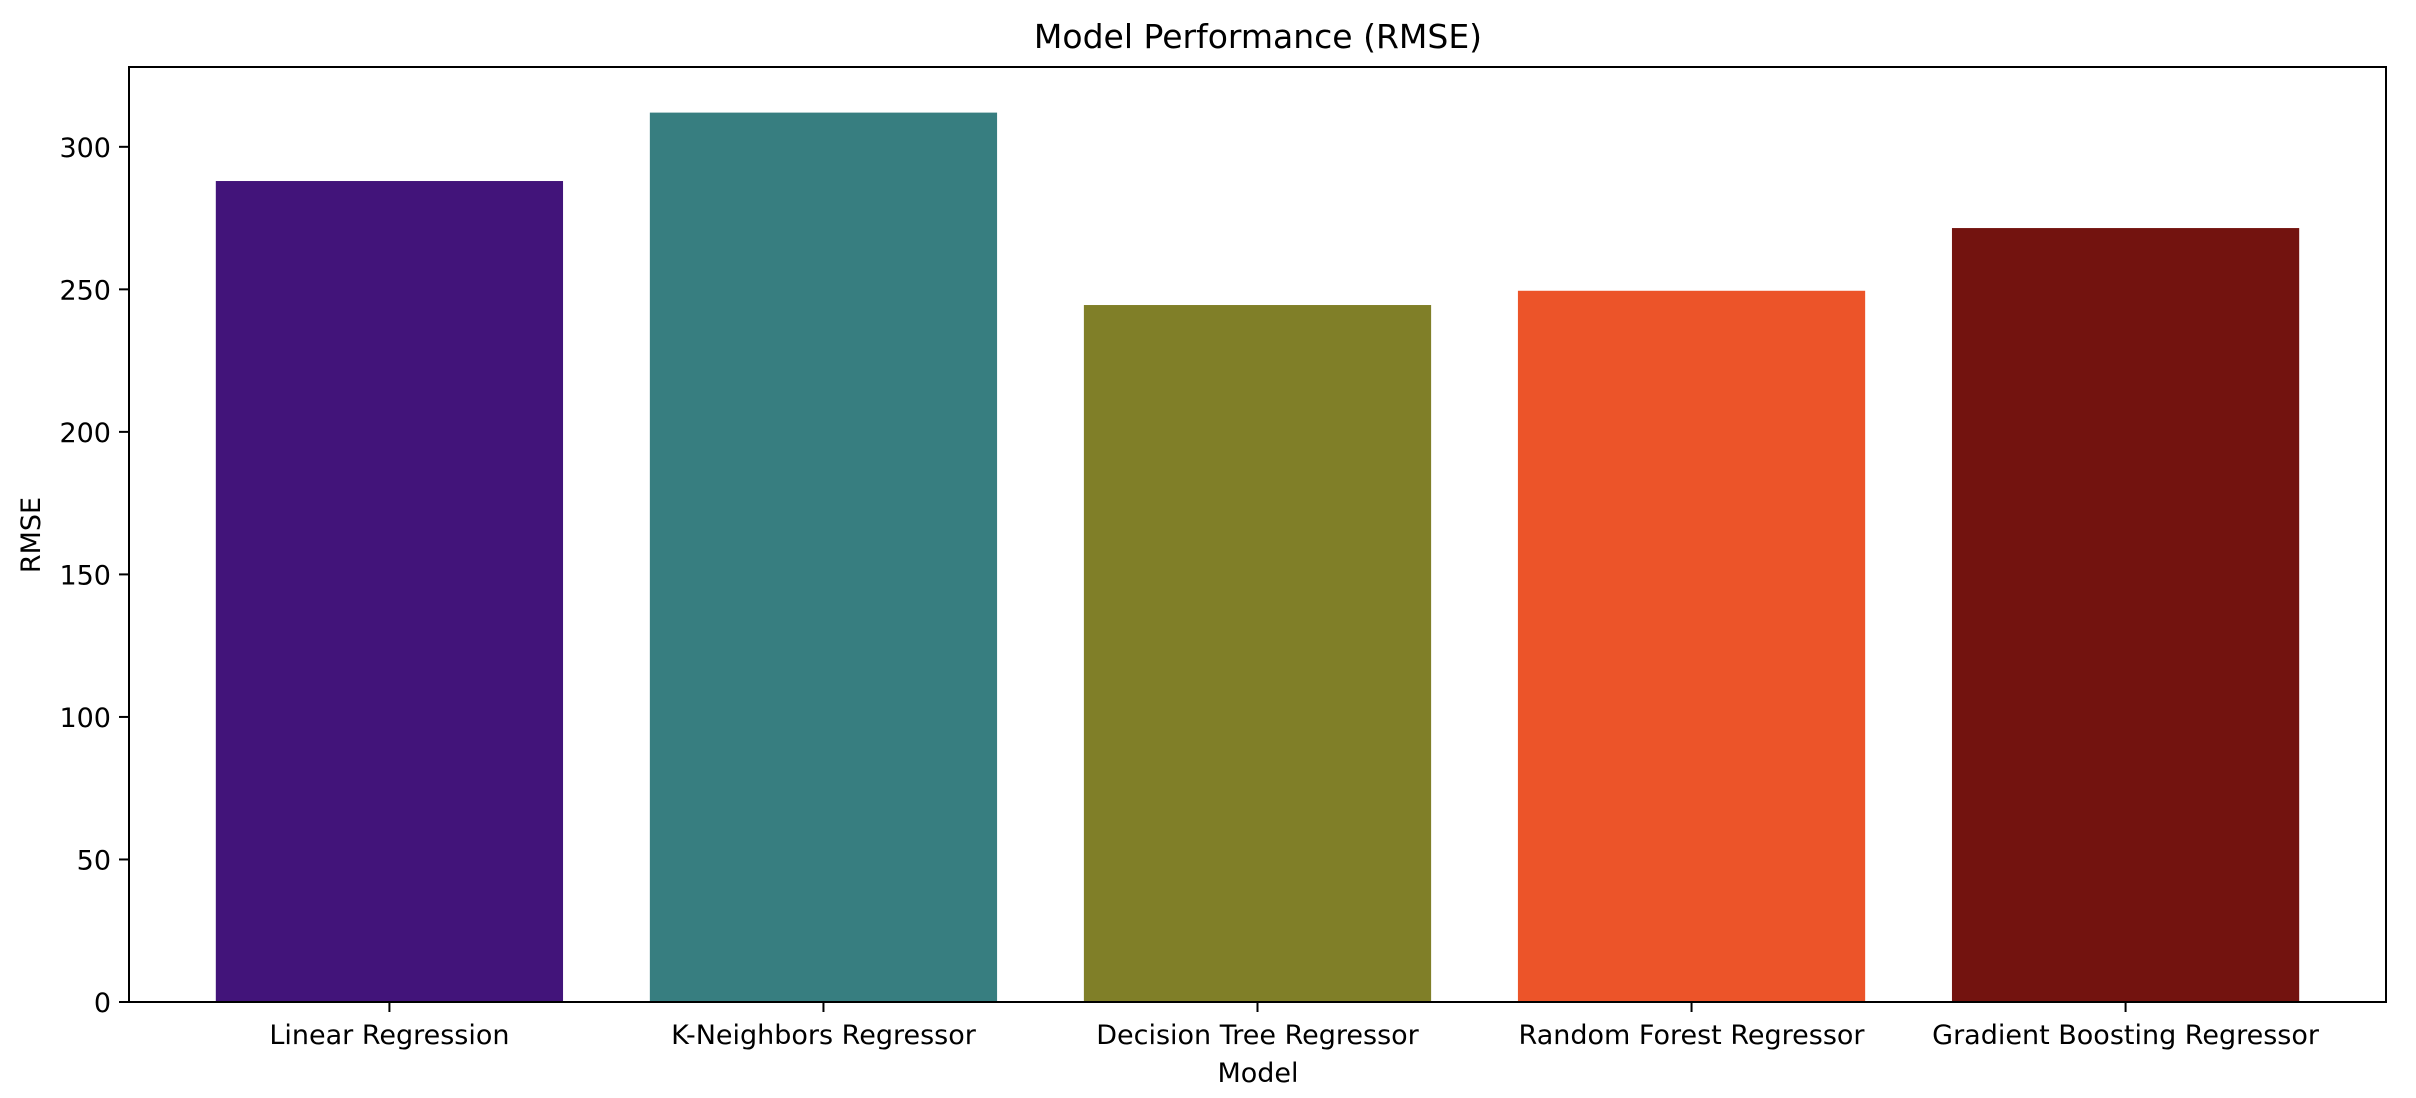 The image size is (2416, 1098). I want to click on y-tick-label: 150, so click(85, 575).